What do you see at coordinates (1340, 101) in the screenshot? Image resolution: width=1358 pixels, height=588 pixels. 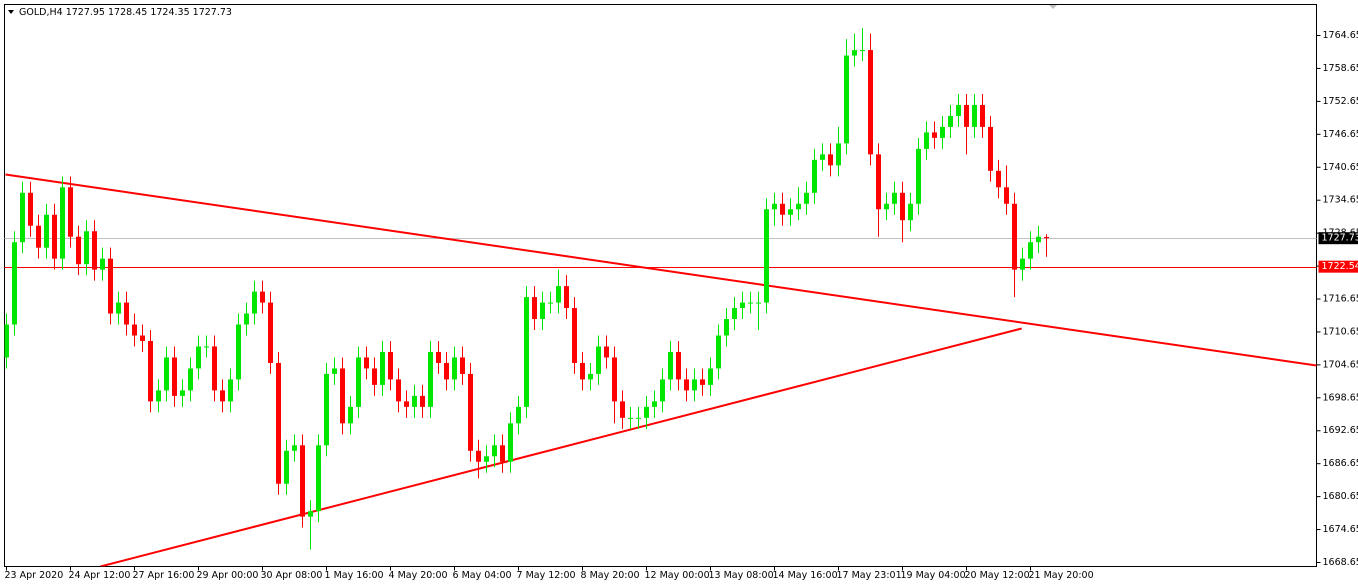 I see `y-tick-label: 1752.65` at bounding box center [1340, 101].